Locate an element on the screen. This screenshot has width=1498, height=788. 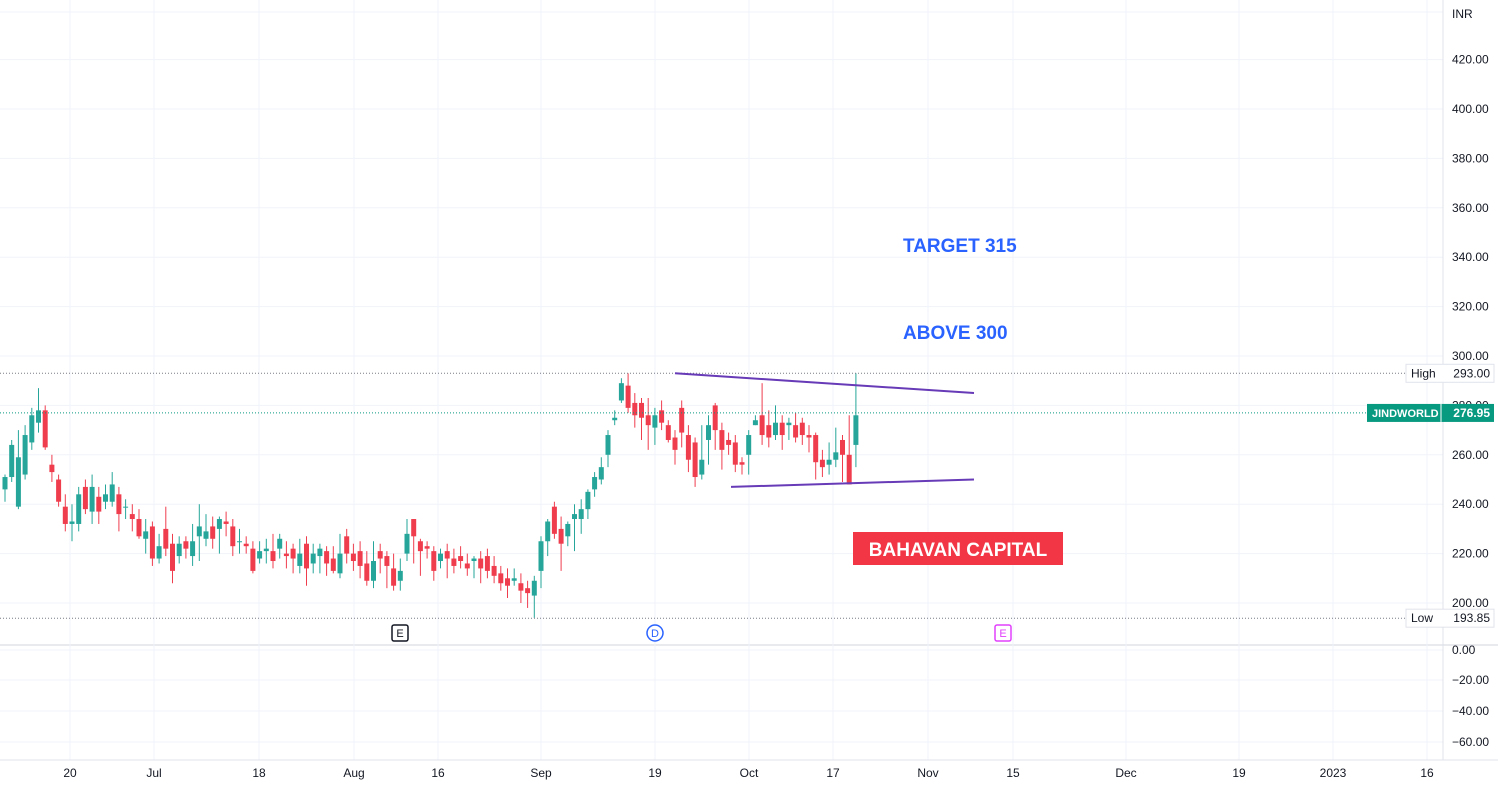
currency-label: INR is located at coordinates (1462, 14).